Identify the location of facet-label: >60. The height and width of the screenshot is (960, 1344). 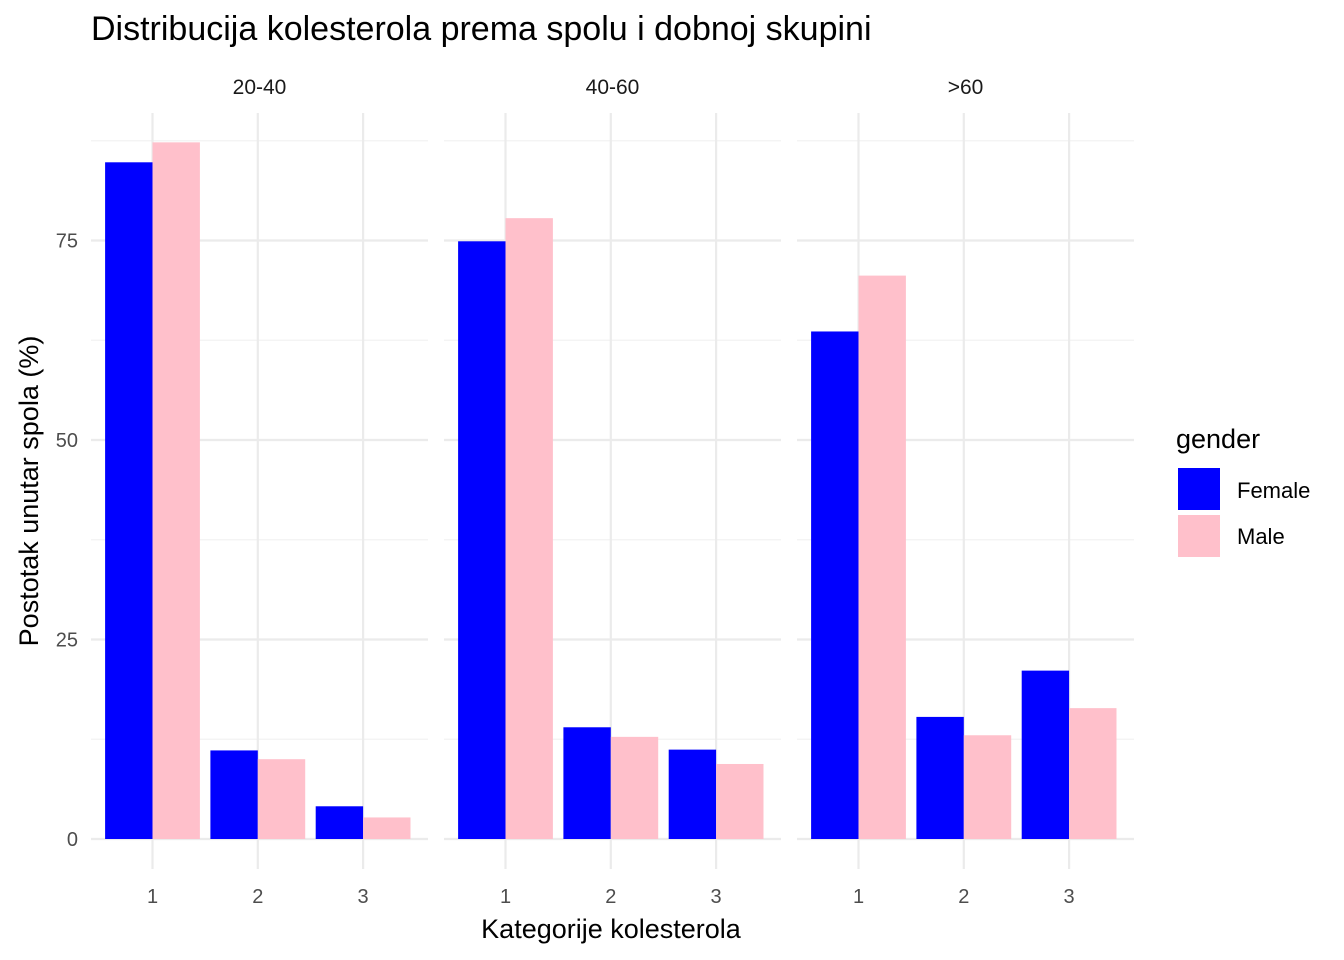
(966, 87).